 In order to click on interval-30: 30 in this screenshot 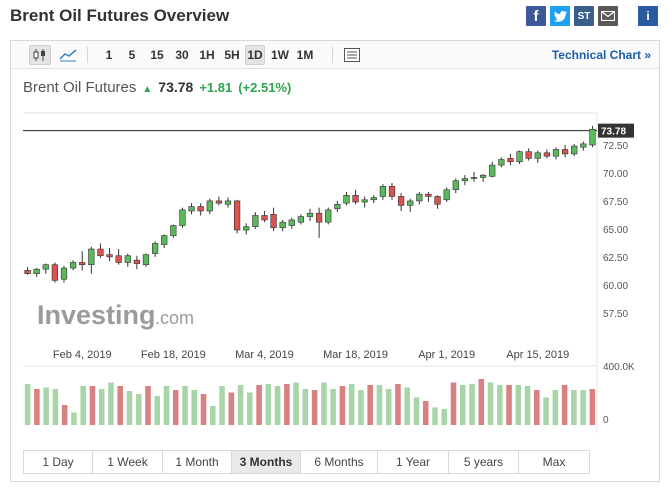, I will do `click(182, 55)`.